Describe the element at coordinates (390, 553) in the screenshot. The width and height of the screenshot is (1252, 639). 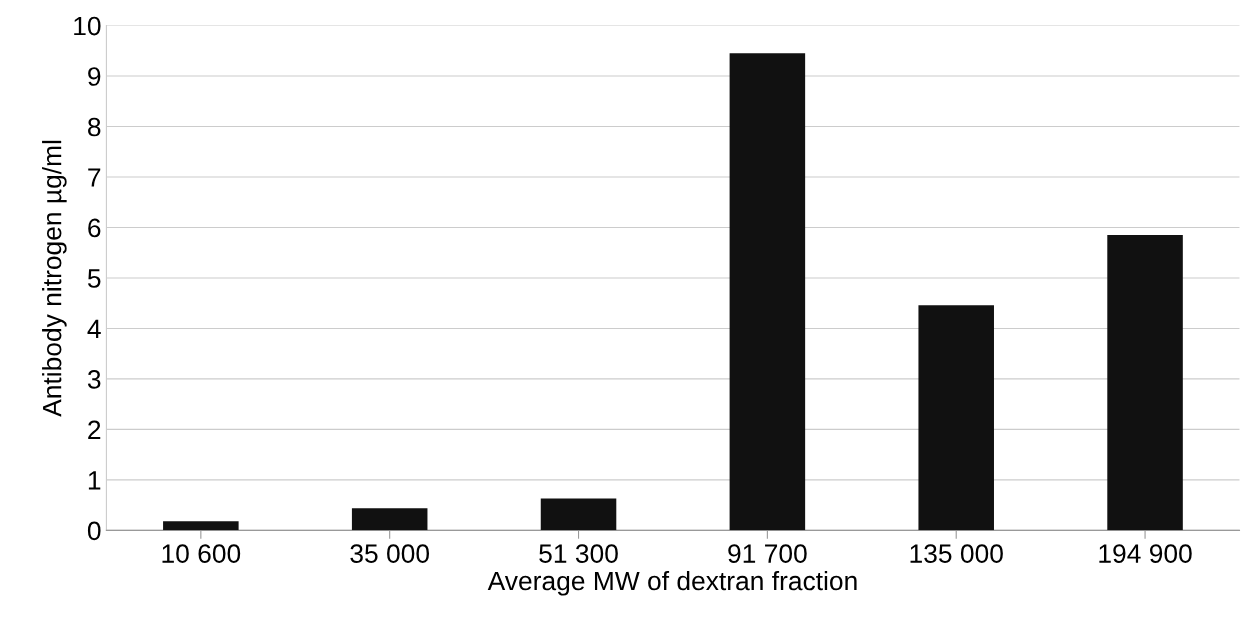
I see `x-tick-label: 35 000` at that location.